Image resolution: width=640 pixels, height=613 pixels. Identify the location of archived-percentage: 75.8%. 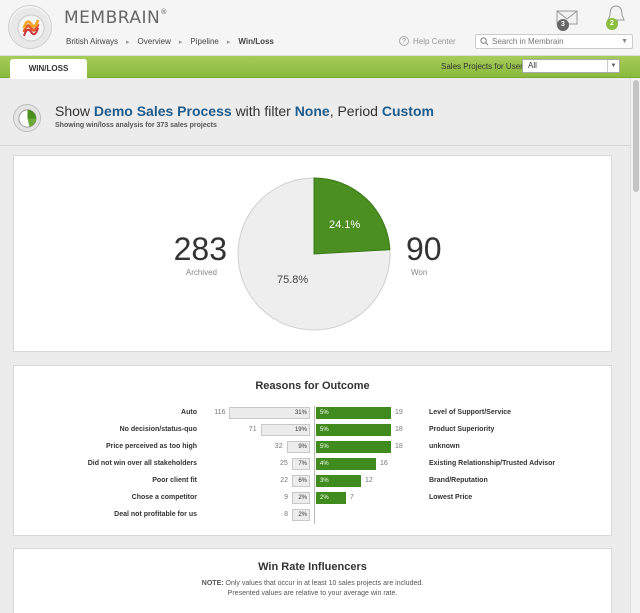
(293, 280).